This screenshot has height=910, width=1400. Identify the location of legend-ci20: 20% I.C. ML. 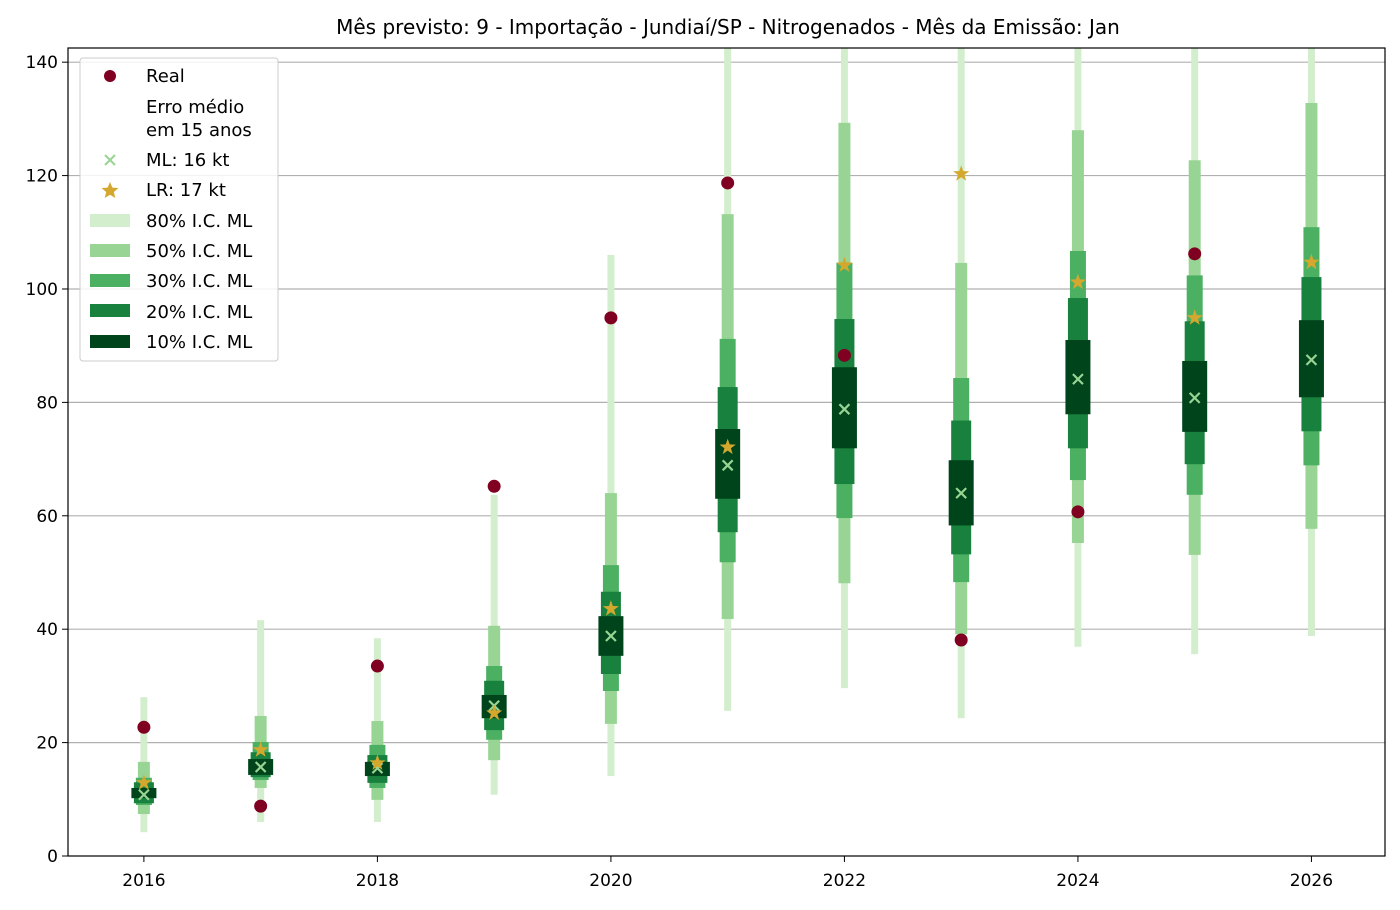
(199, 312).